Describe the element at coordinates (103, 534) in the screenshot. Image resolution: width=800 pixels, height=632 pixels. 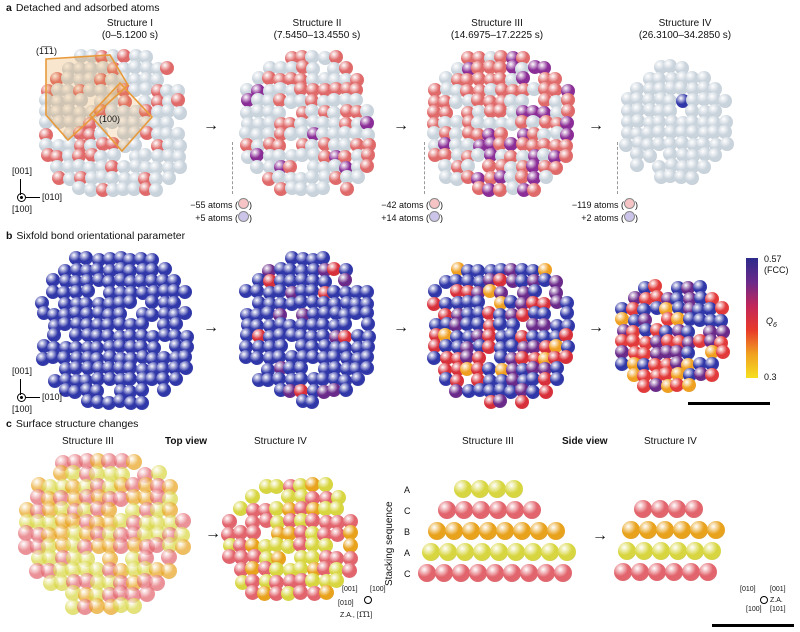
I see `top-view-structure-iii` at that location.